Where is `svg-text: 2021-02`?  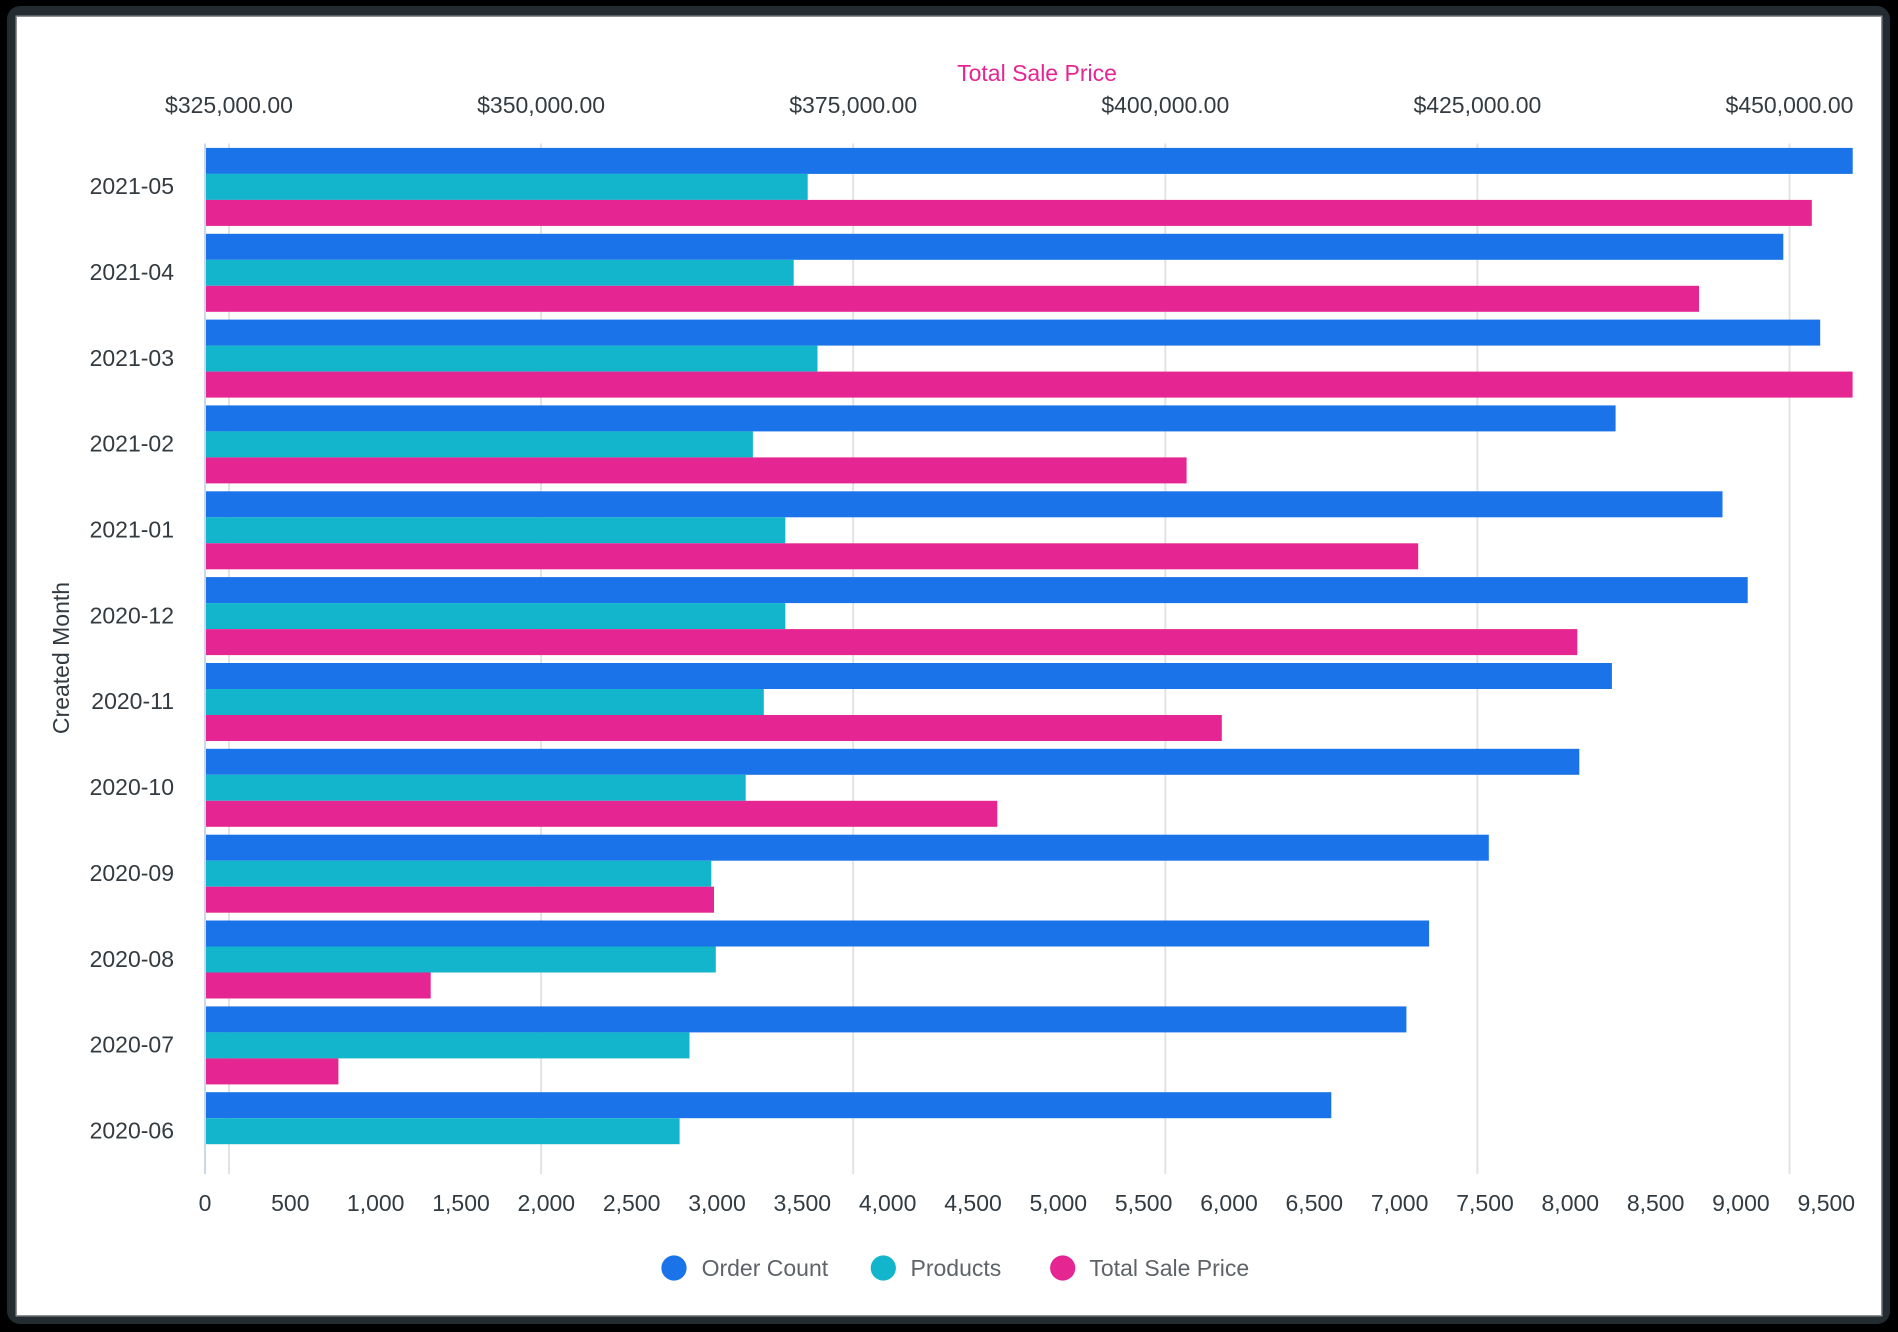
svg-text: 2021-02 is located at coordinates (132, 444).